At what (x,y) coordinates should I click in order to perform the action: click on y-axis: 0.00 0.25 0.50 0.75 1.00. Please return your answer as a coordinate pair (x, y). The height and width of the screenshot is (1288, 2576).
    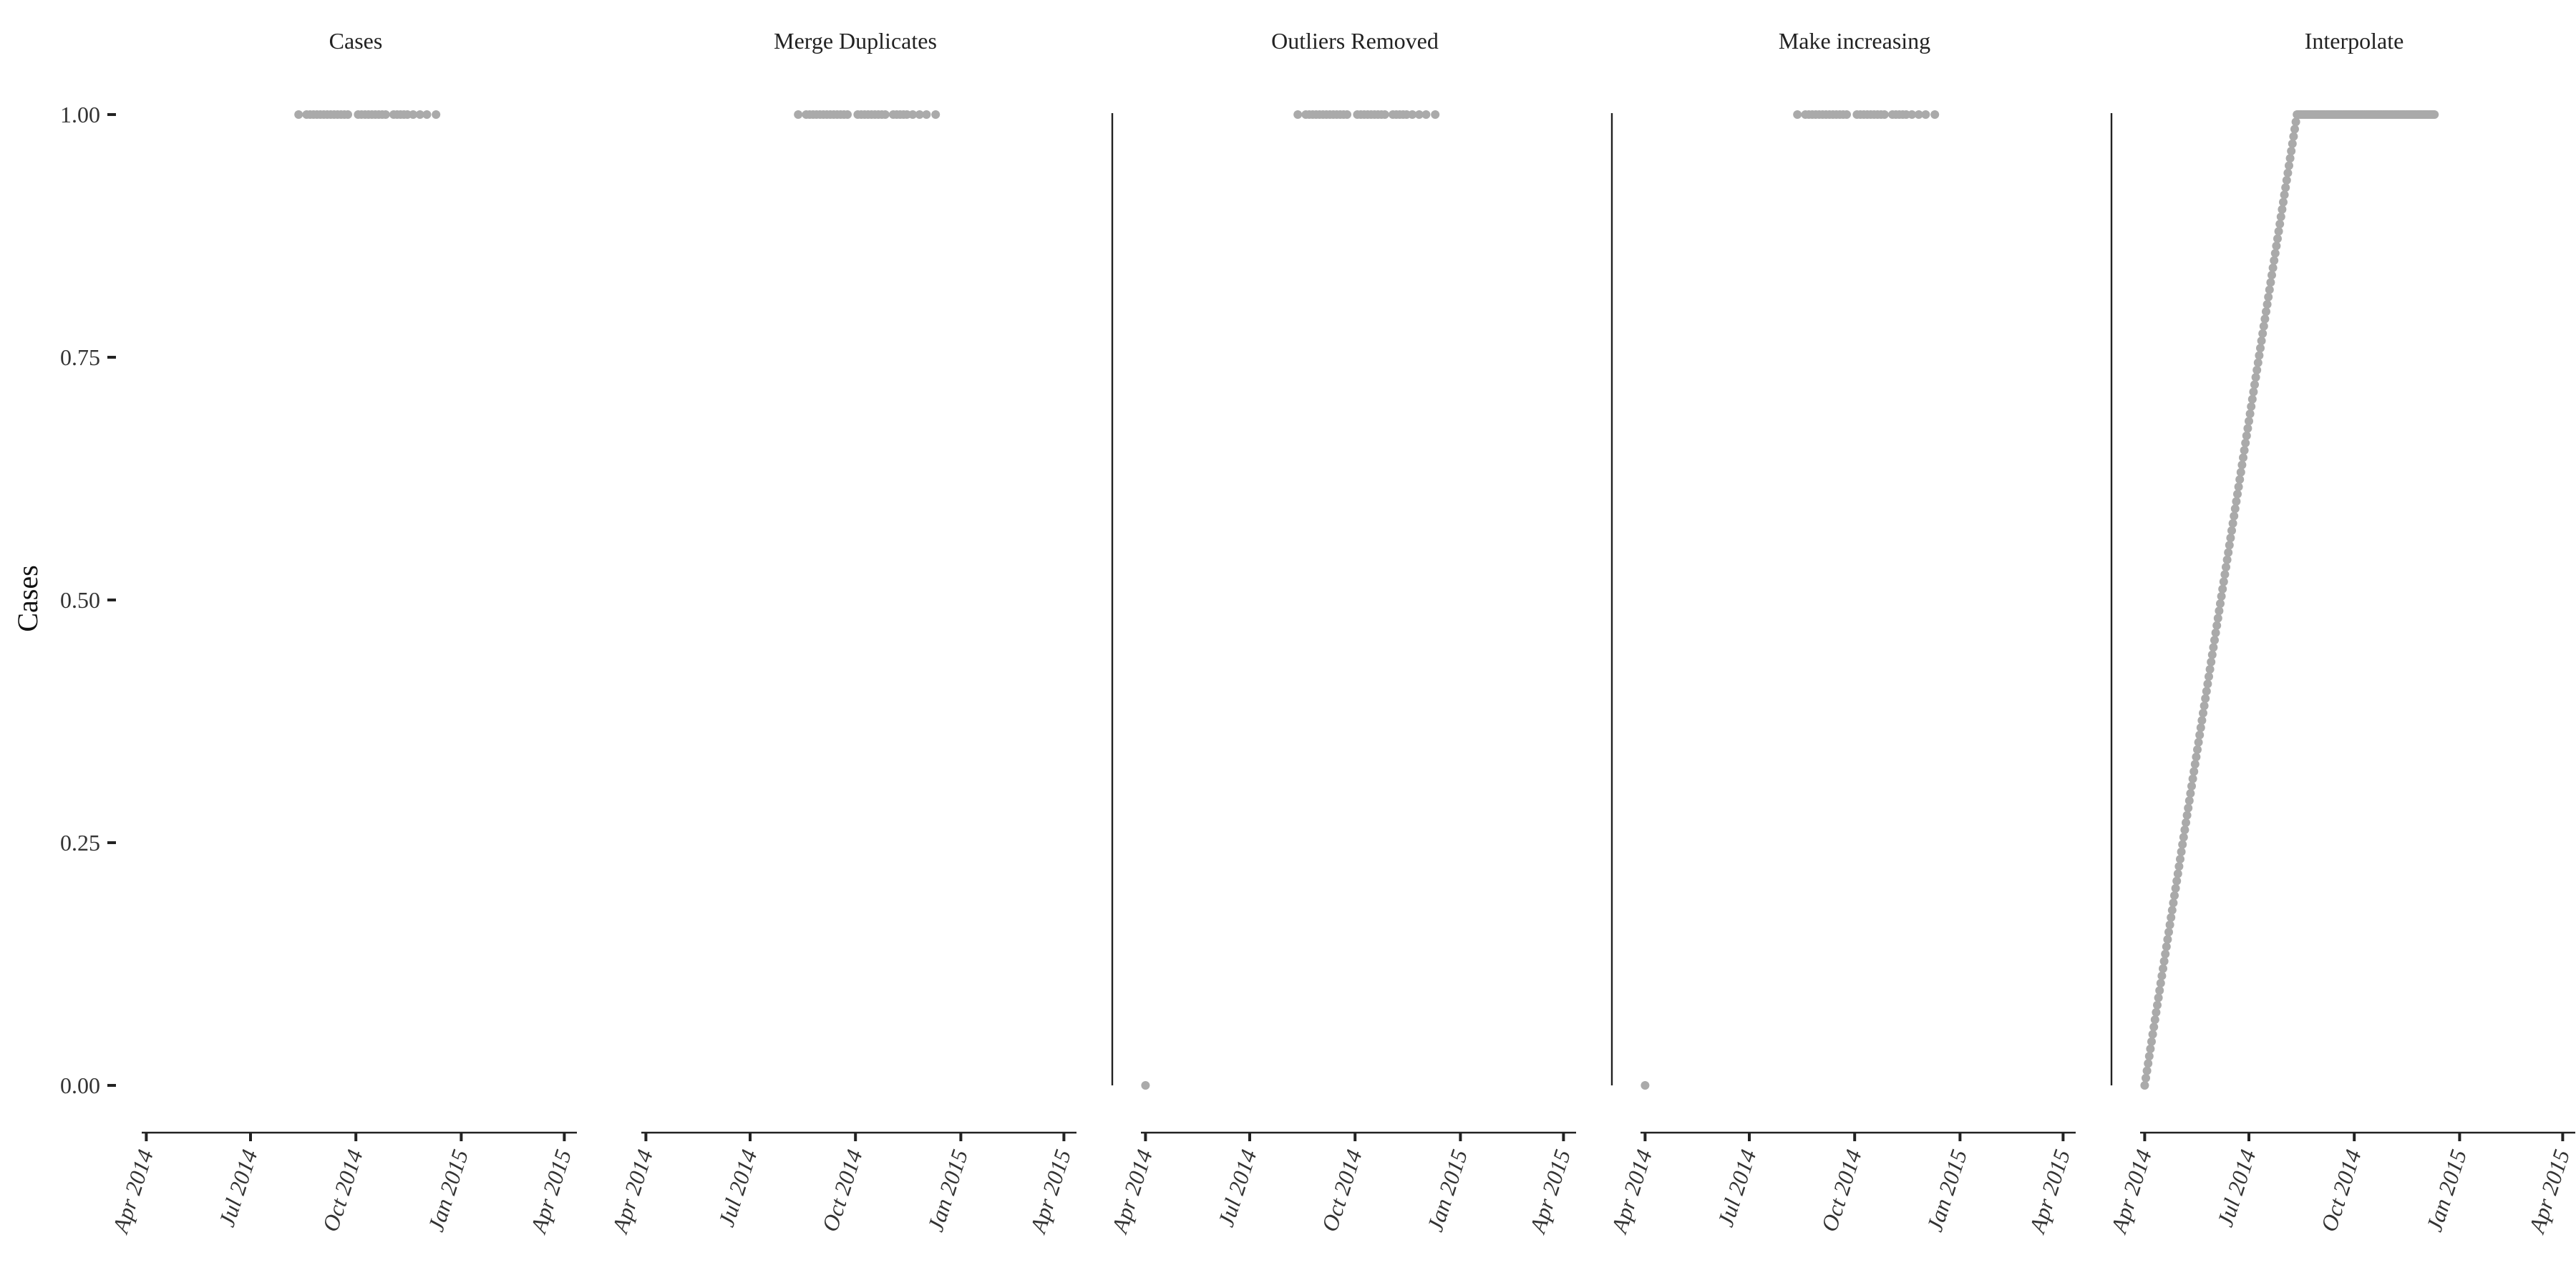
    Looking at the image, I should click on (88, 600).